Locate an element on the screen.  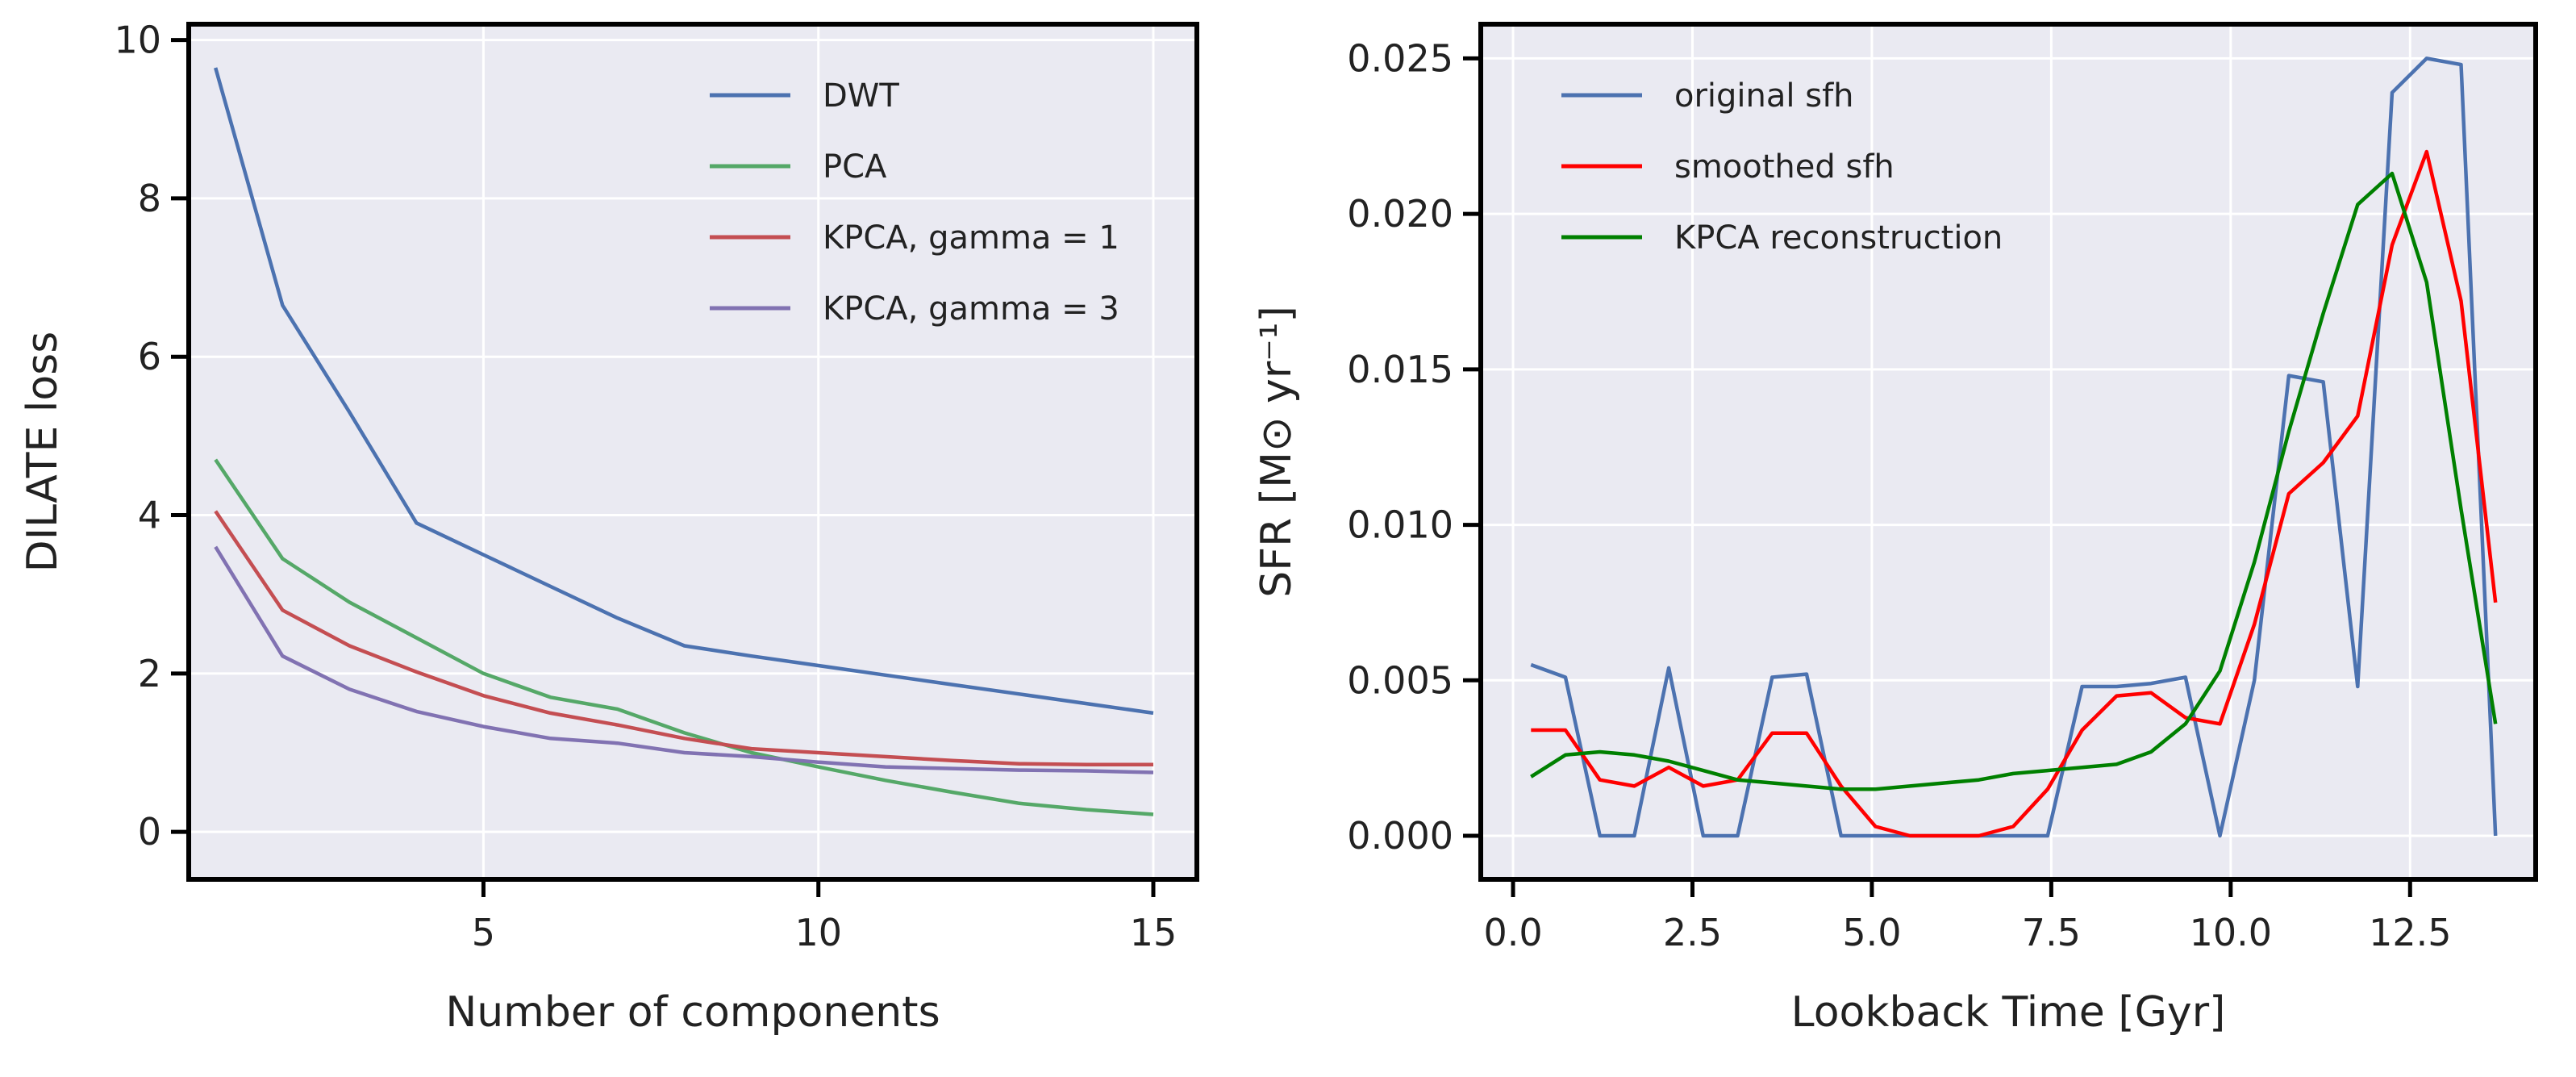
x-tick-label: 5 is located at coordinates (483, 932).